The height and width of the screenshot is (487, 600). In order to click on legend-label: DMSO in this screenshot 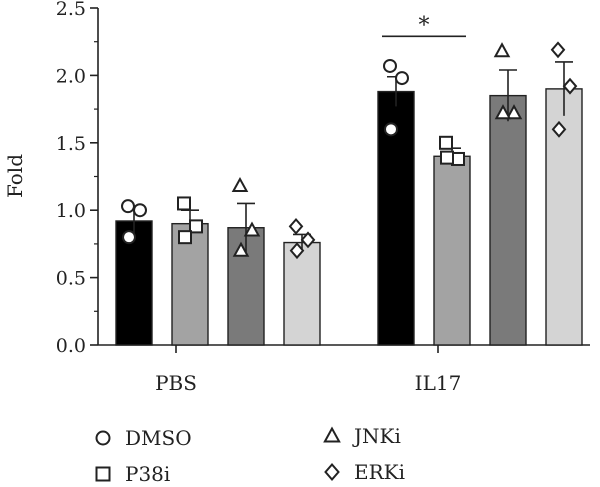, I will do `click(158, 438)`.